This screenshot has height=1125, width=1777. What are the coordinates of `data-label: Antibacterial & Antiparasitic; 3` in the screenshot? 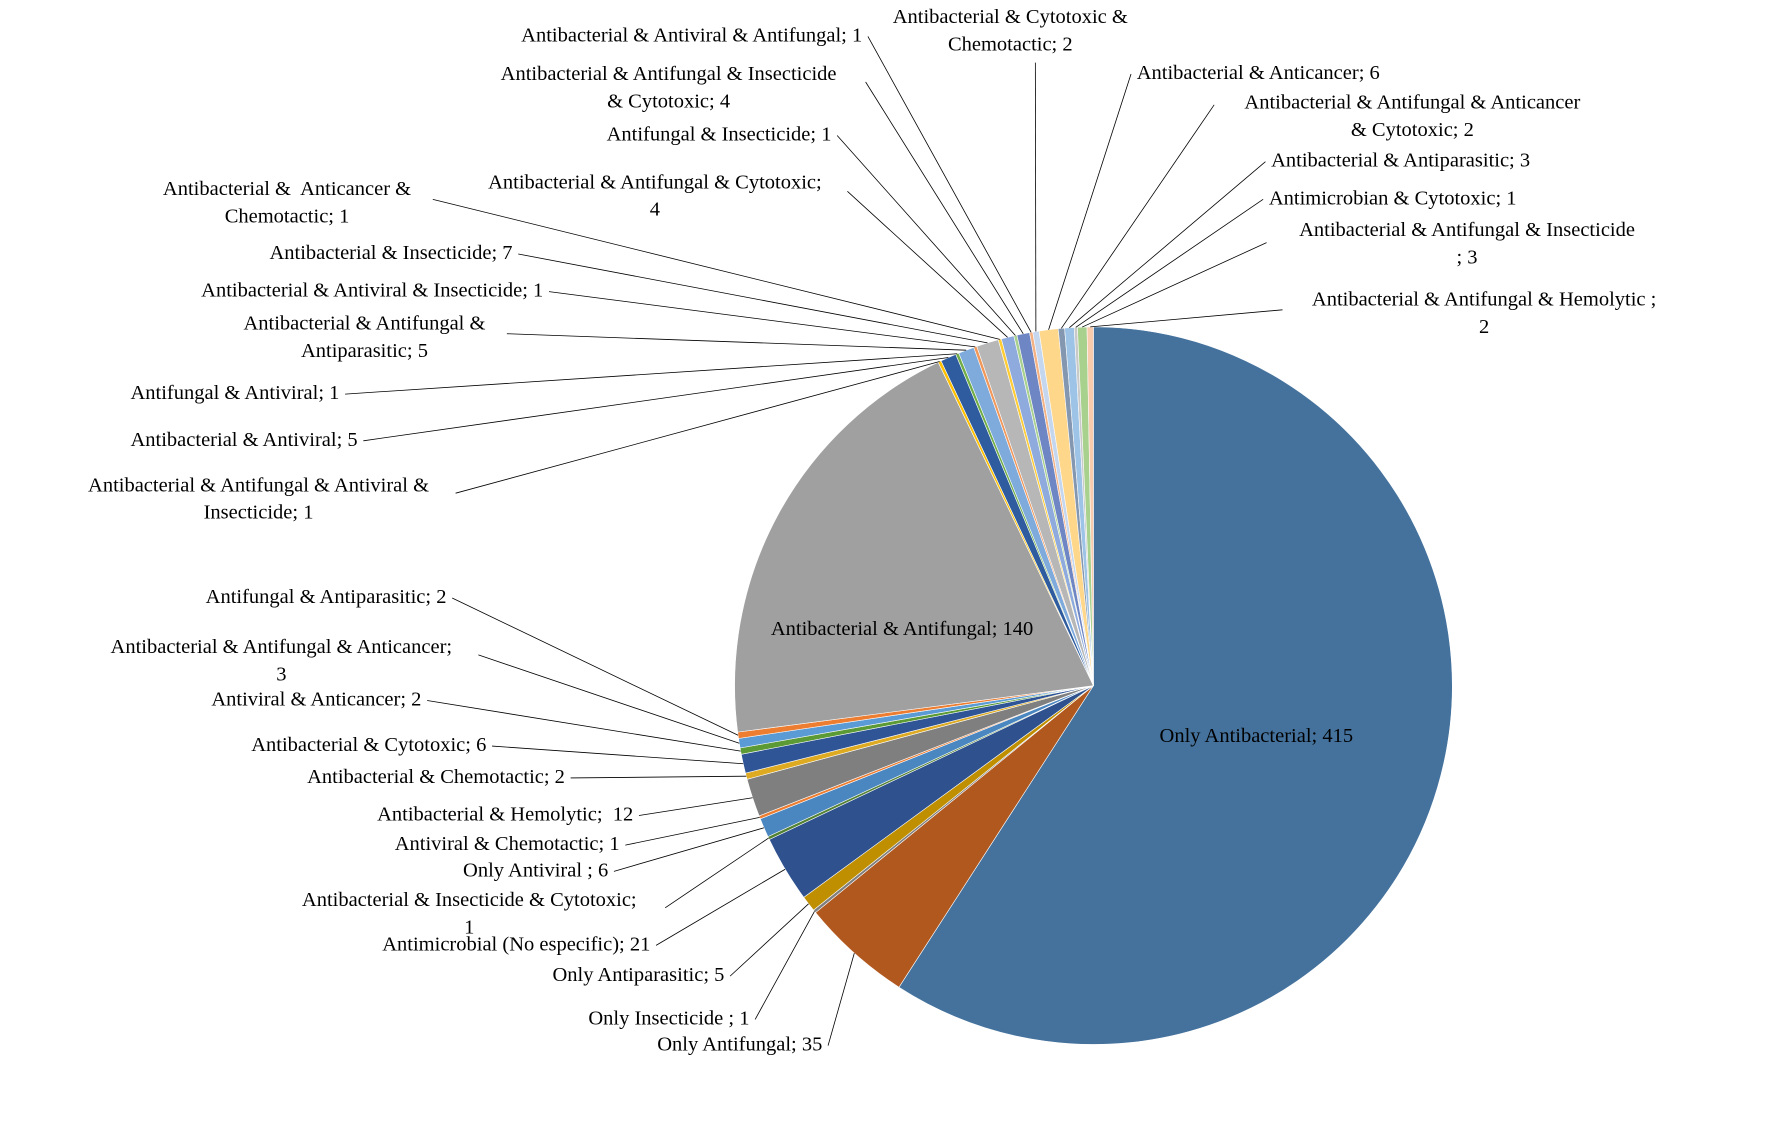 It's located at (1400, 160).